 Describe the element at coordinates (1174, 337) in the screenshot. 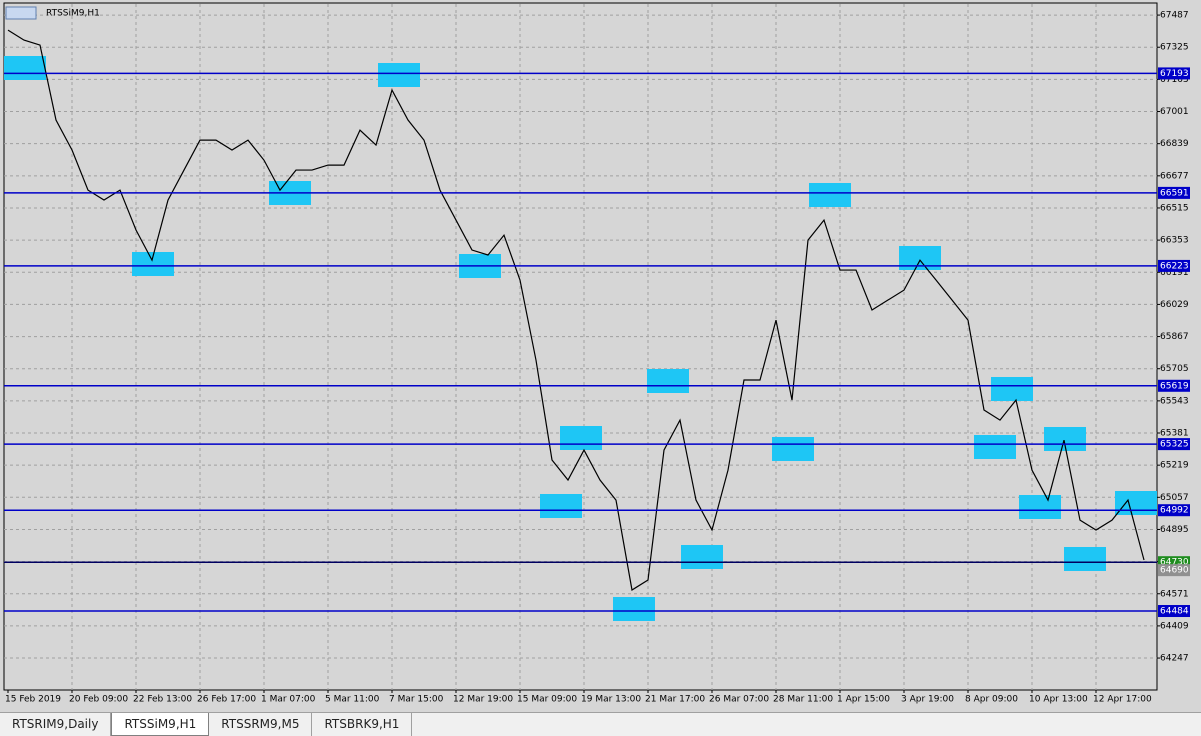

I see `y-tick-label: 65867` at that location.